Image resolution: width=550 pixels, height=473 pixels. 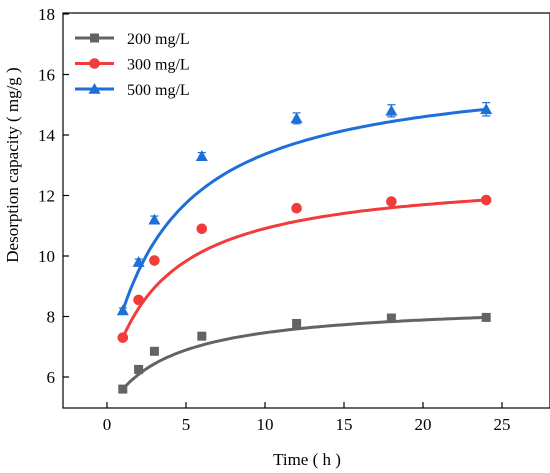 What do you see at coordinates (265, 424) in the screenshot?
I see `x-tick-label: 10` at bounding box center [265, 424].